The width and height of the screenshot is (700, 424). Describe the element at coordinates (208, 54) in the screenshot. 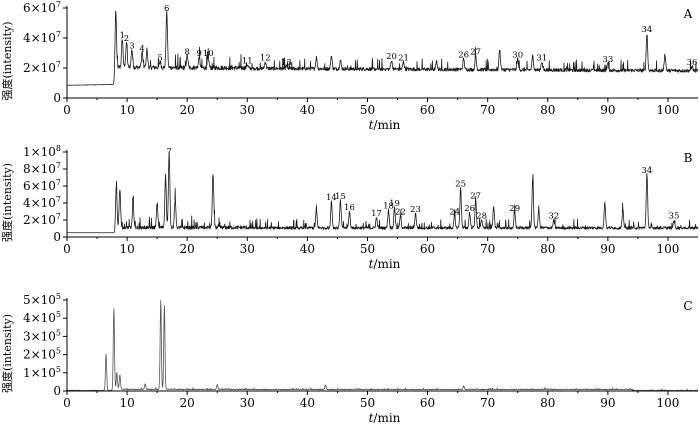

I see `peak-label: 10` at that location.